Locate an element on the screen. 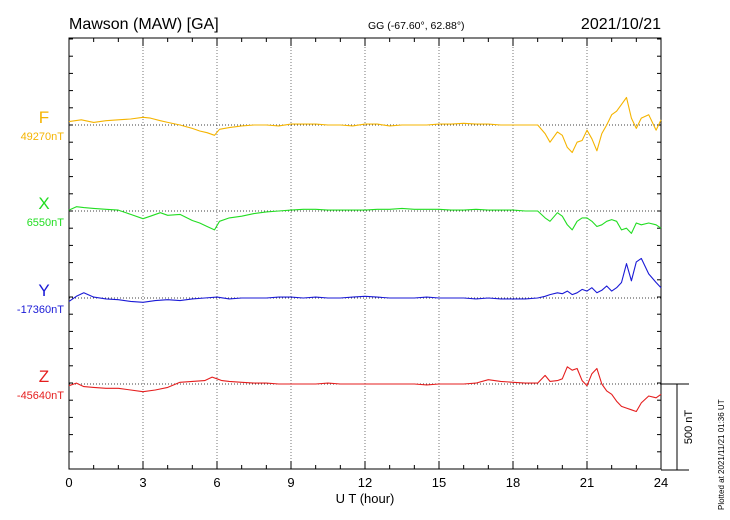 Image resolution: width=730 pixels, height=520 pixels. x-tick-label: 18 is located at coordinates (513, 482).